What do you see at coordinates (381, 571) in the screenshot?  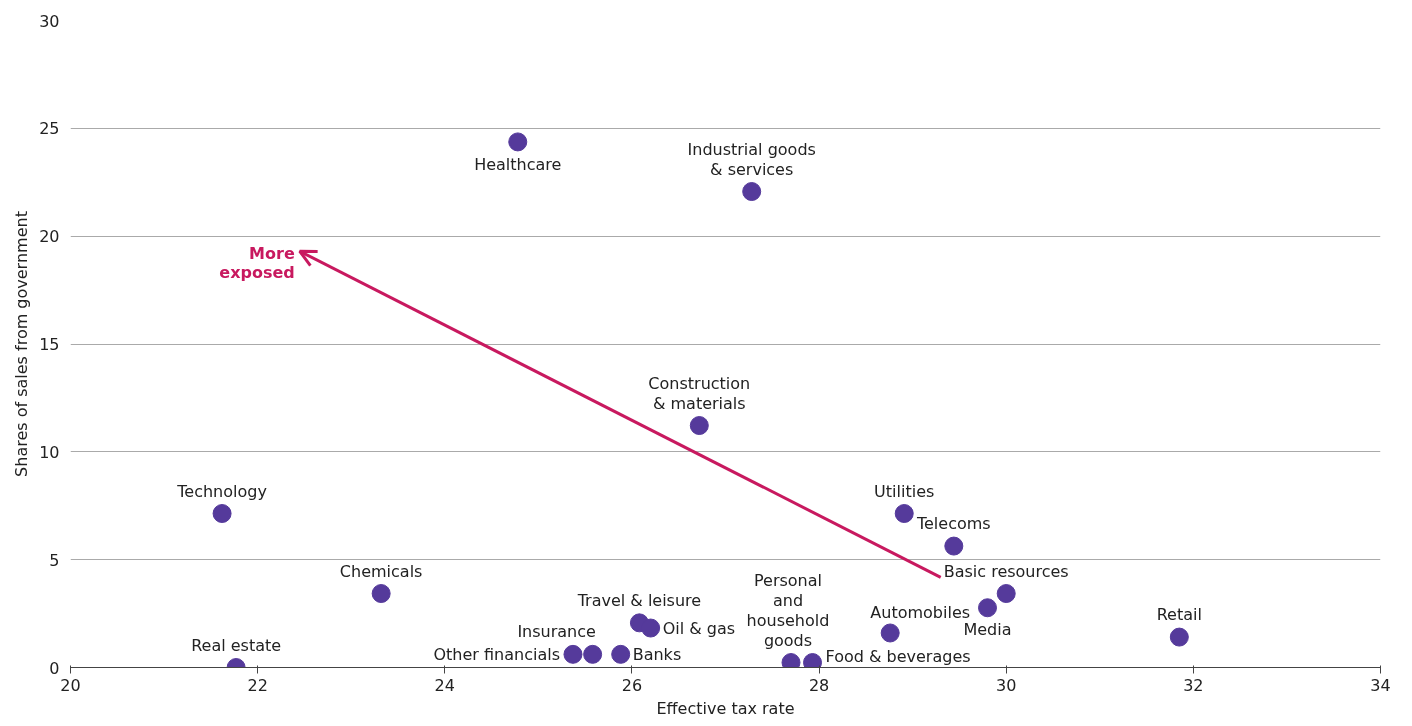 I see `annotation: Chemicals` at bounding box center [381, 571].